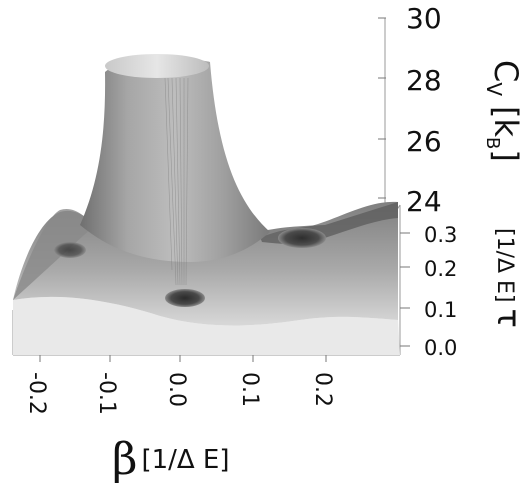 The width and height of the screenshot is (531, 488). I want to click on y-axis: 0.3 0.2 0.1 0.0 [1/Δ E] τ, so click(464, 291).